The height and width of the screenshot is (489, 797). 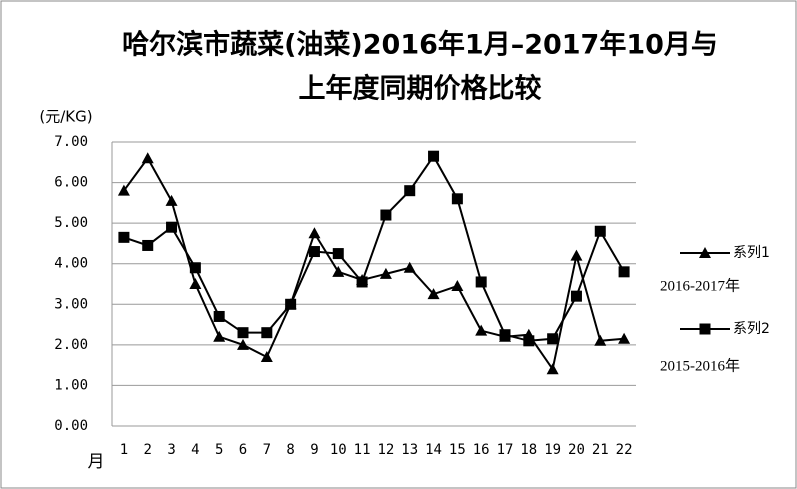 What do you see at coordinates (148, 450) in the screenshot?
I see `x-tick-label: 2` at bounding box center [148, 450].